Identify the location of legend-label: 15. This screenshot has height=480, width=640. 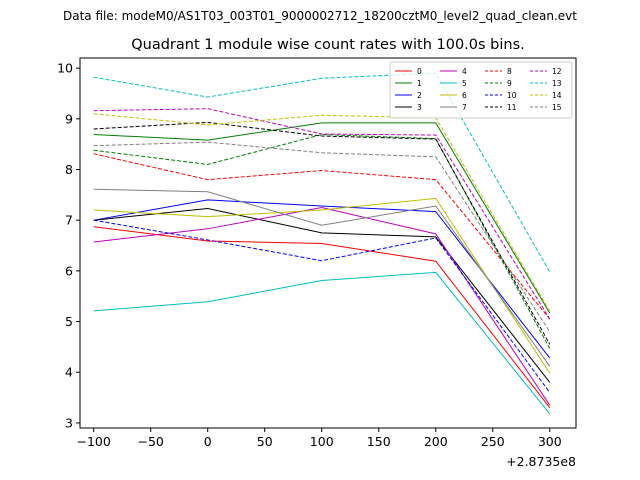
(557, 107).